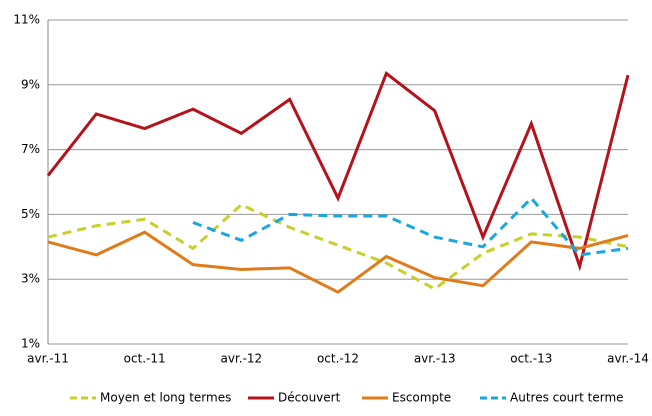  What do you see at coordinates (30, 279) in the screenshot?
I see `y-tick-label: 3%` at bounding box center [30, 279].